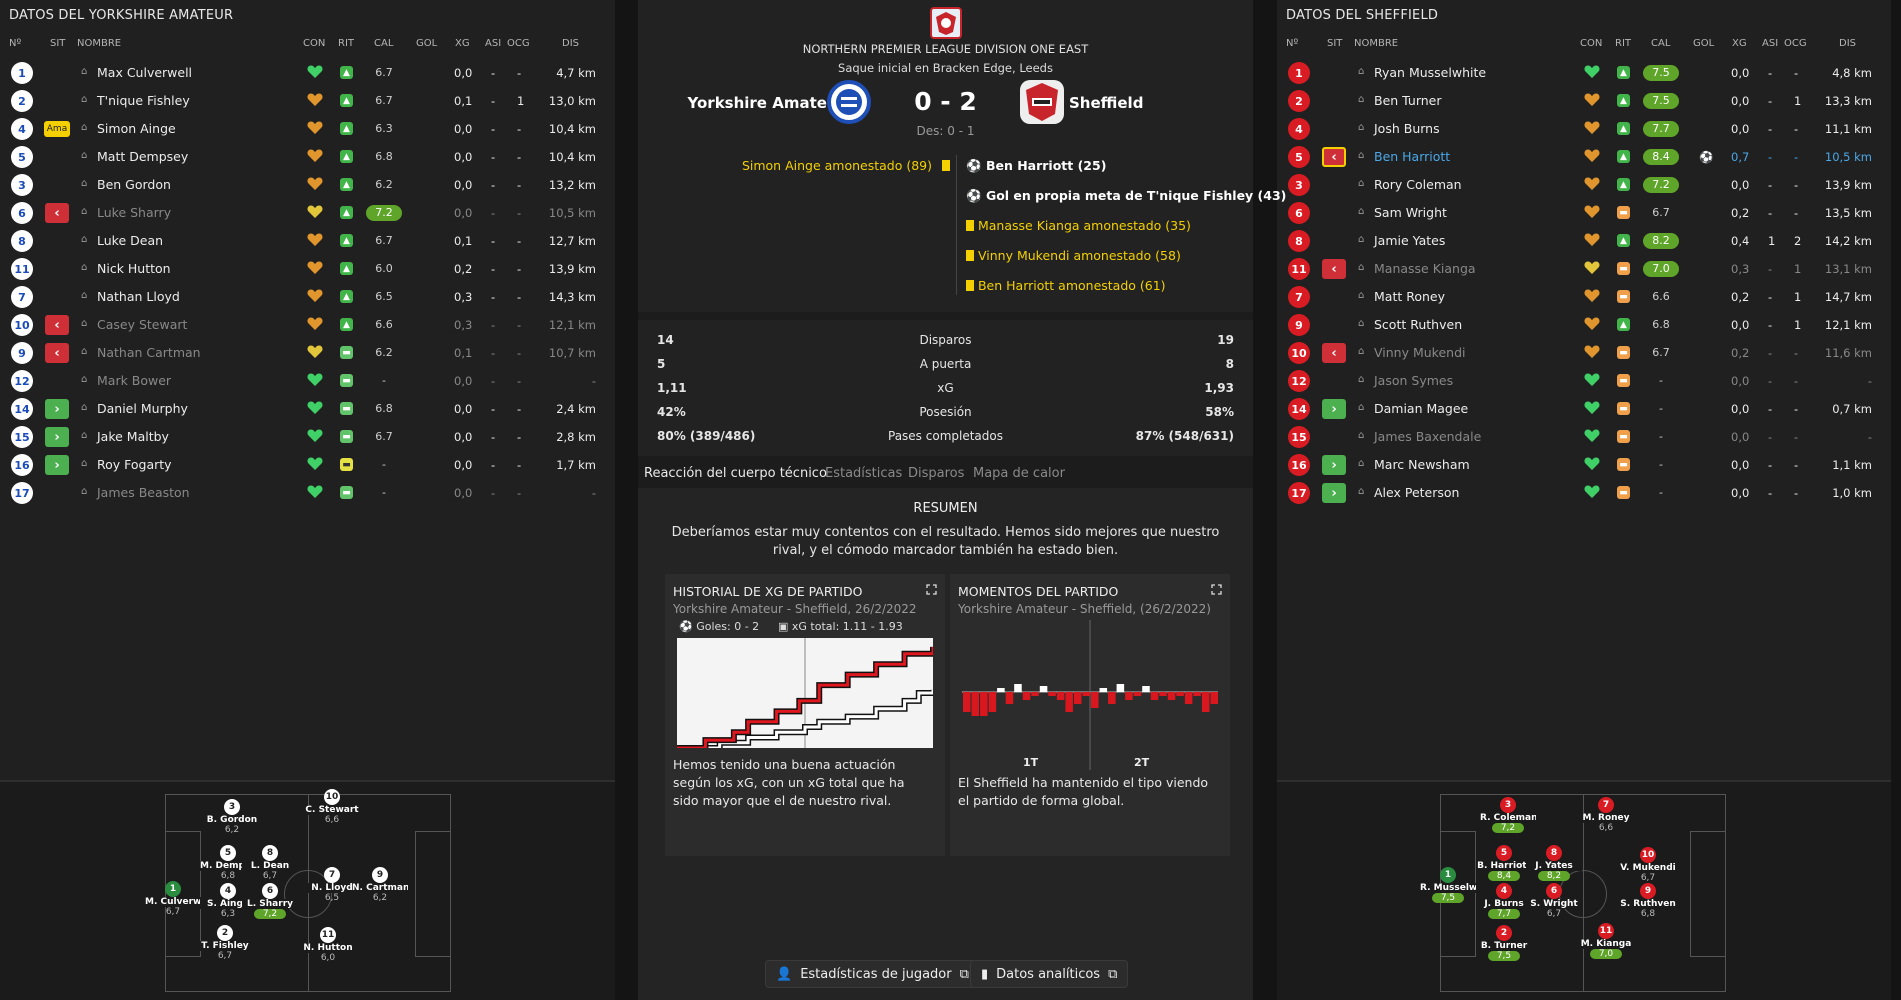  Describe the element at coordinates (1421, 408) in the screenshot. I see `player-name: Damian Magee` at that location.